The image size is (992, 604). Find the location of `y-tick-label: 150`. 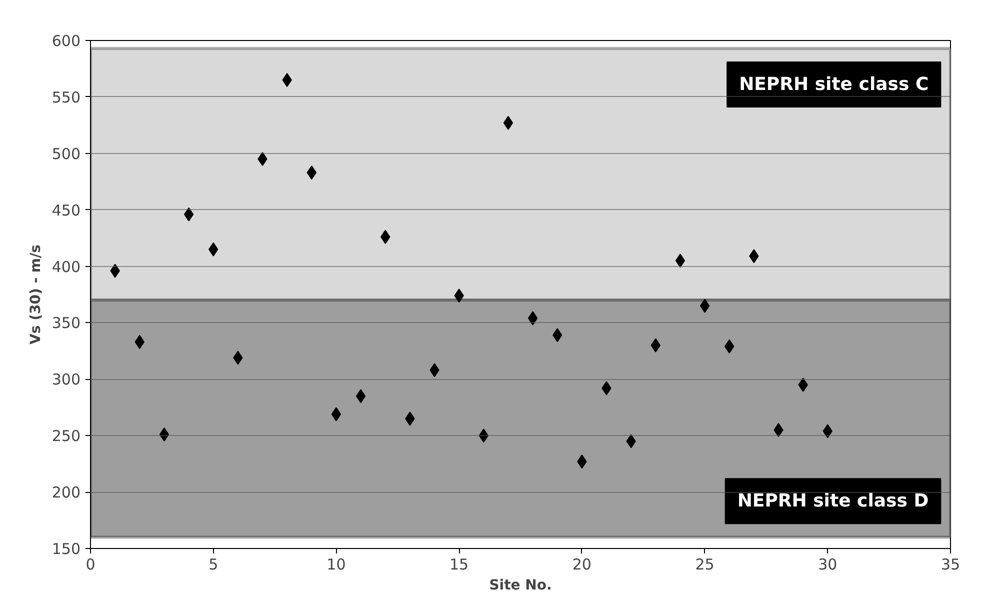

y-tick-label: 150 is located at coordinates (66, 549).